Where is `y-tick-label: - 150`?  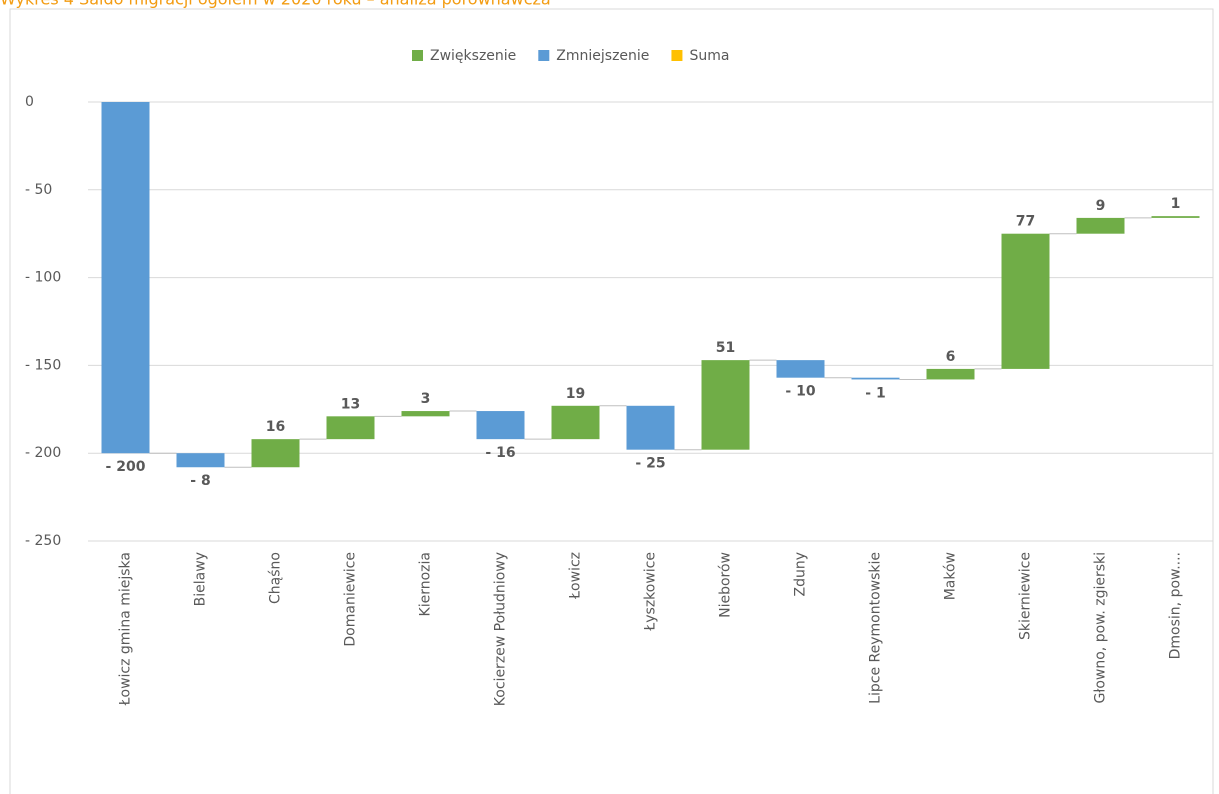
y-tick-label: - 150 is located at coordinates (43, 365).